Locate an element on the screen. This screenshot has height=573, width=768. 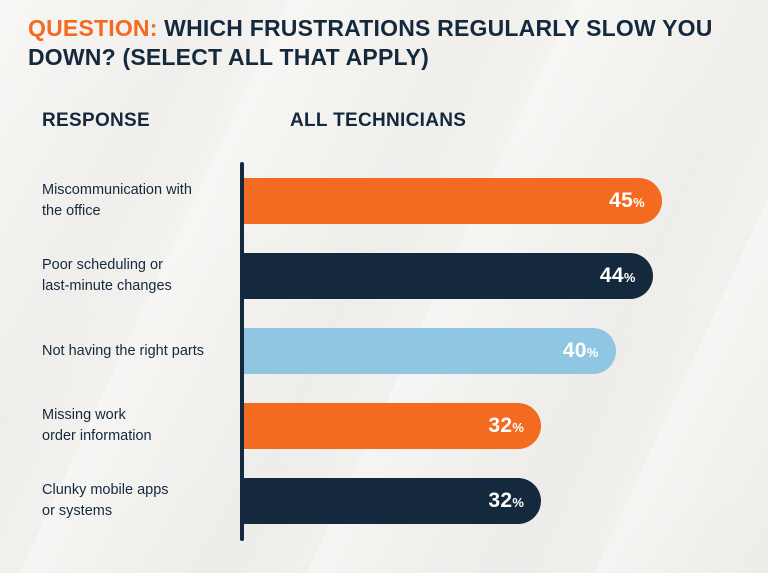
bar: 44% is located at coordinates (448, 276).